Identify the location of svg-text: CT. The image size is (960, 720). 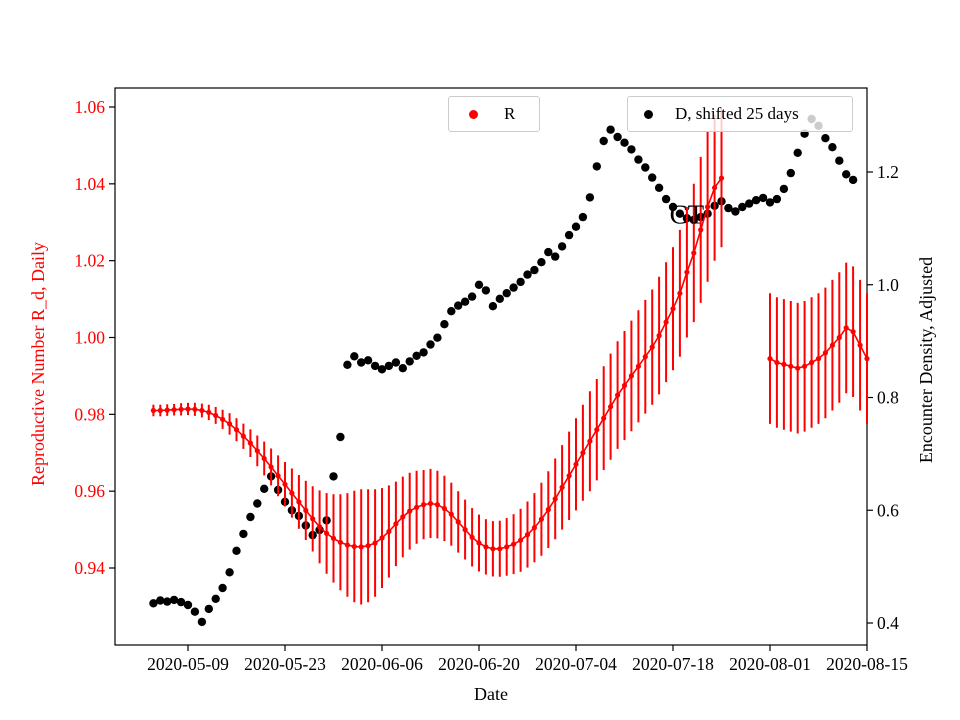
(687, 215).